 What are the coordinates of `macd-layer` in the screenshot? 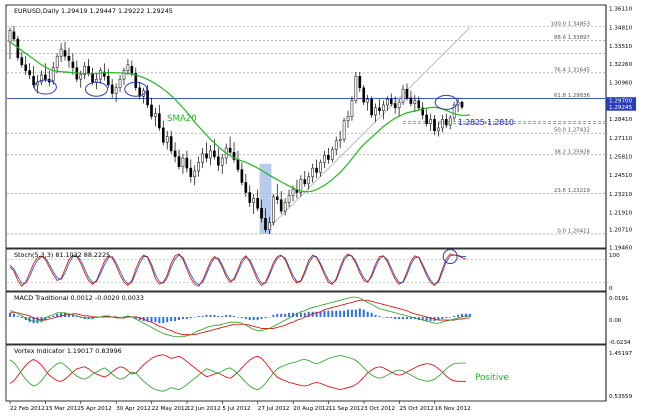 It's located at (240, 317).